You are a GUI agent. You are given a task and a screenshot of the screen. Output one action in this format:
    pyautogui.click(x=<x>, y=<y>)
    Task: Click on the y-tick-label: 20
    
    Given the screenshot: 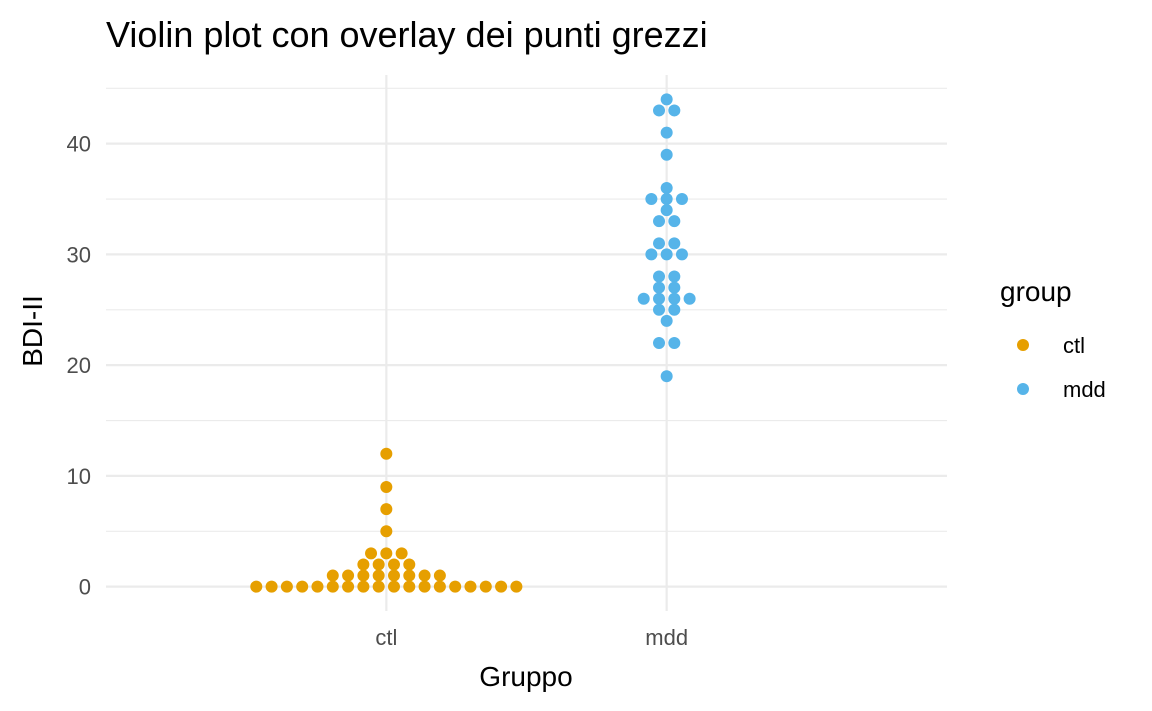 What is the action you would take?
    pyautogui.click(x=79, y=365)
    